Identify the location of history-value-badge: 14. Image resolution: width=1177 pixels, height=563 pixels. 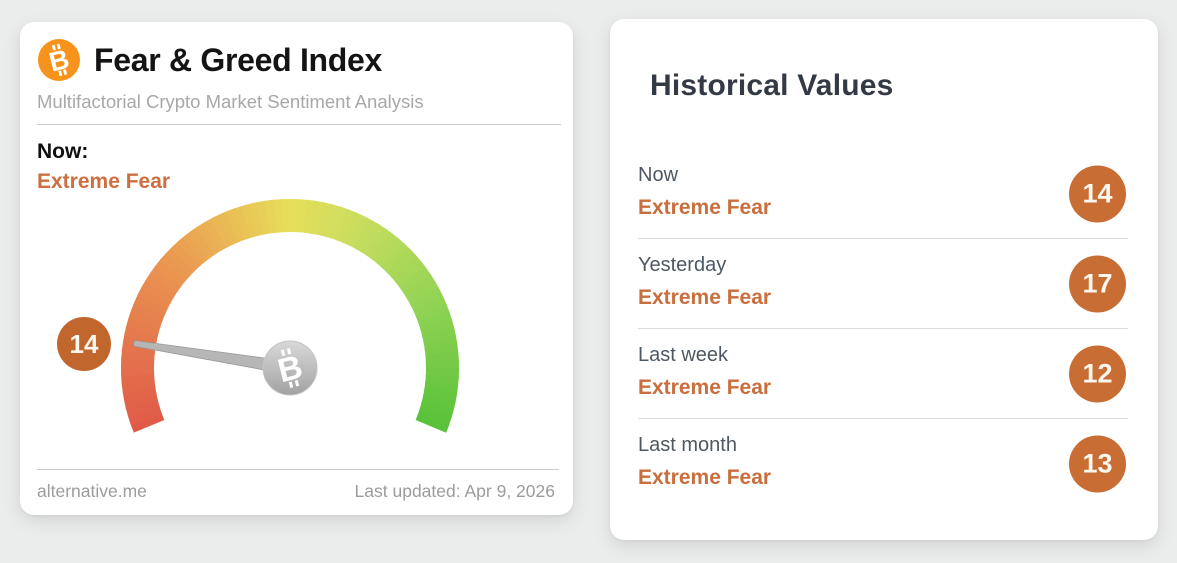
(1097, 193).